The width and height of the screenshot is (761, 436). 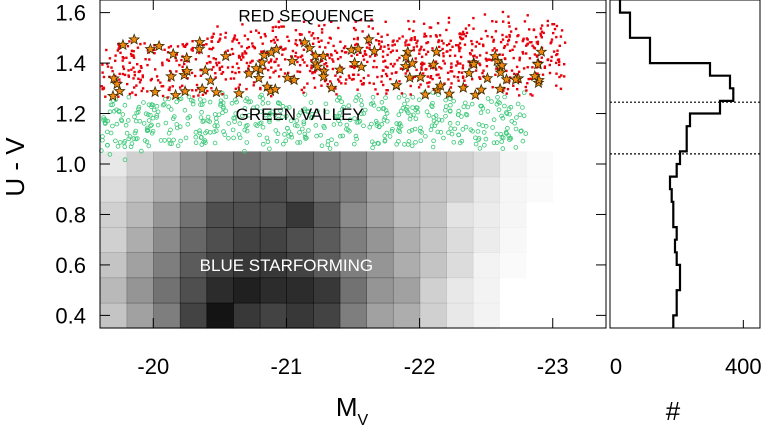 I want to click on y-tick-label: 1.6, so click(x=70, y=13).